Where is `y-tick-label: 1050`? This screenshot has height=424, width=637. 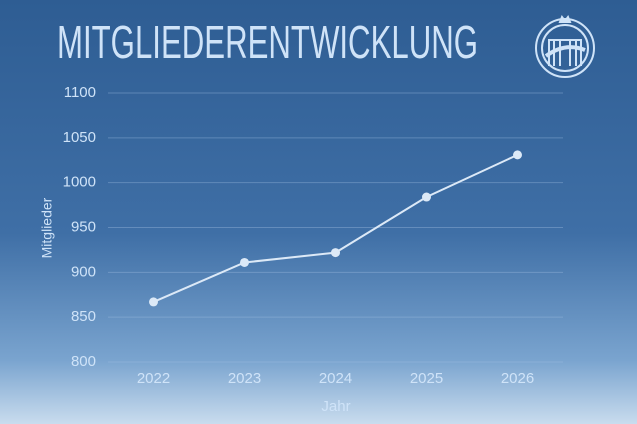
y-tick-label: 1050 is located at coordinates (79, 137).